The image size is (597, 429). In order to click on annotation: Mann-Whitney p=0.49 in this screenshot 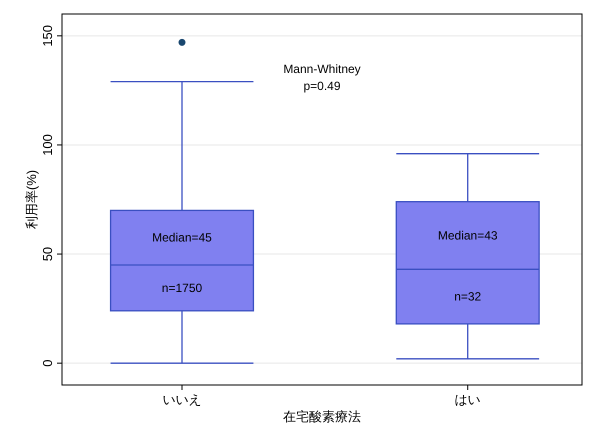, I will do `click(322, 77)`.